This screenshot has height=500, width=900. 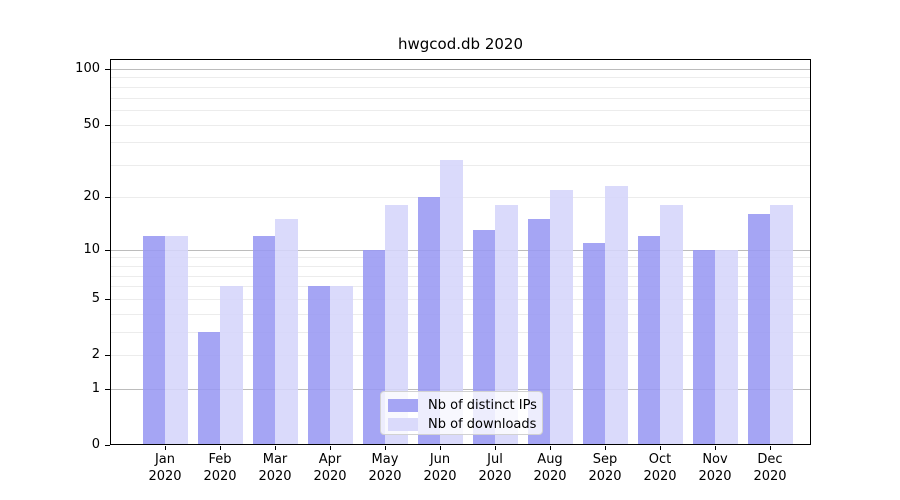 What do you see at coordinates (330, 468) in the screenshot?
I see `x-tick-label-apr: Apr 2020` at bounding box center [330, 468].